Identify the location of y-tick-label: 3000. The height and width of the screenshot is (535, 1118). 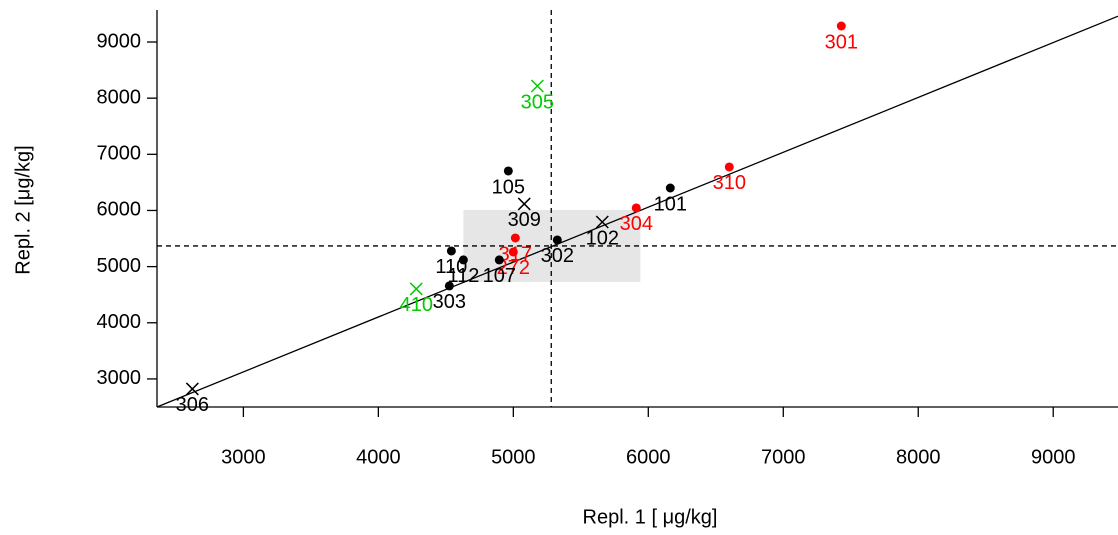
(119, 378).